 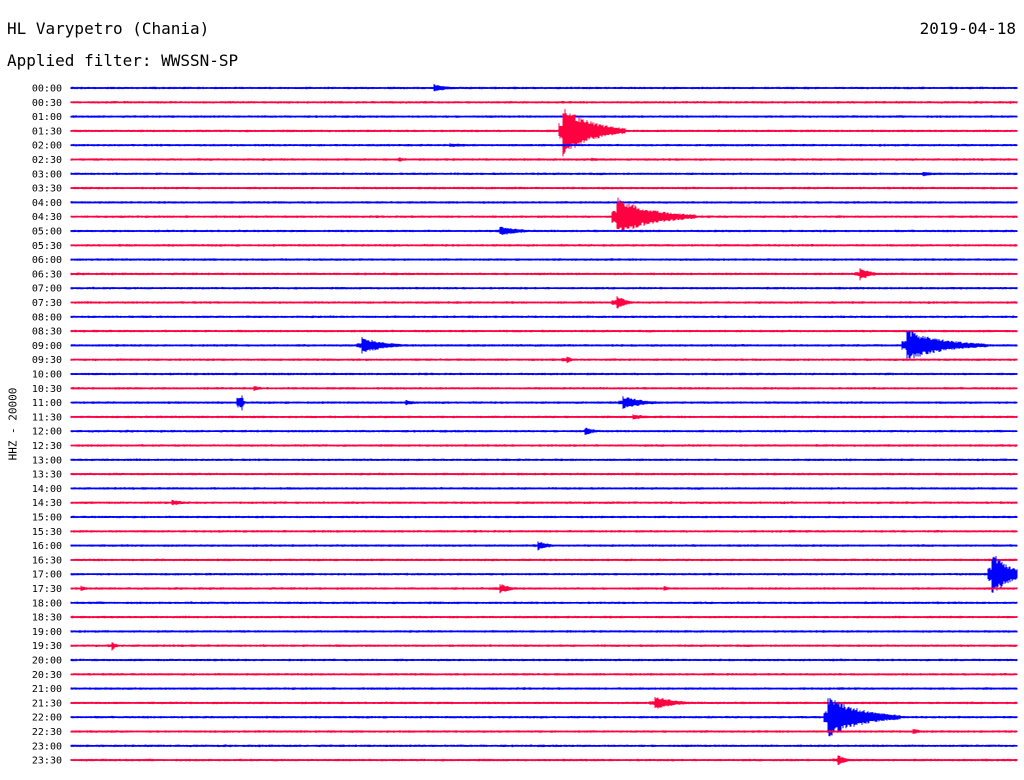 I want to click on row-time-label: 14:00, so click(x=47, y=489).